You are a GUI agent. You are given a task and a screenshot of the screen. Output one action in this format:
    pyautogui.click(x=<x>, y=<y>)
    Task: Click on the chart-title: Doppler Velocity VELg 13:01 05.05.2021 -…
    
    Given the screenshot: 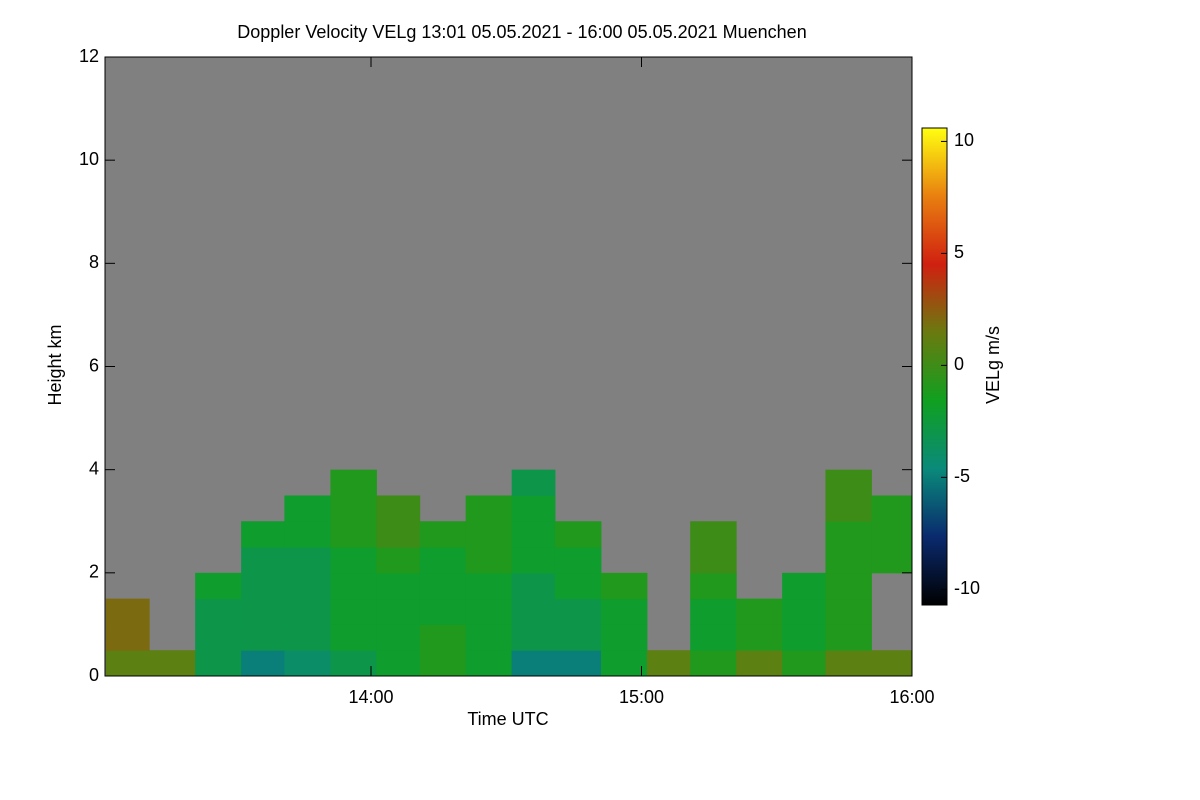 What is the action you would take?
    pyautogui.click(x=521, y=32)
    